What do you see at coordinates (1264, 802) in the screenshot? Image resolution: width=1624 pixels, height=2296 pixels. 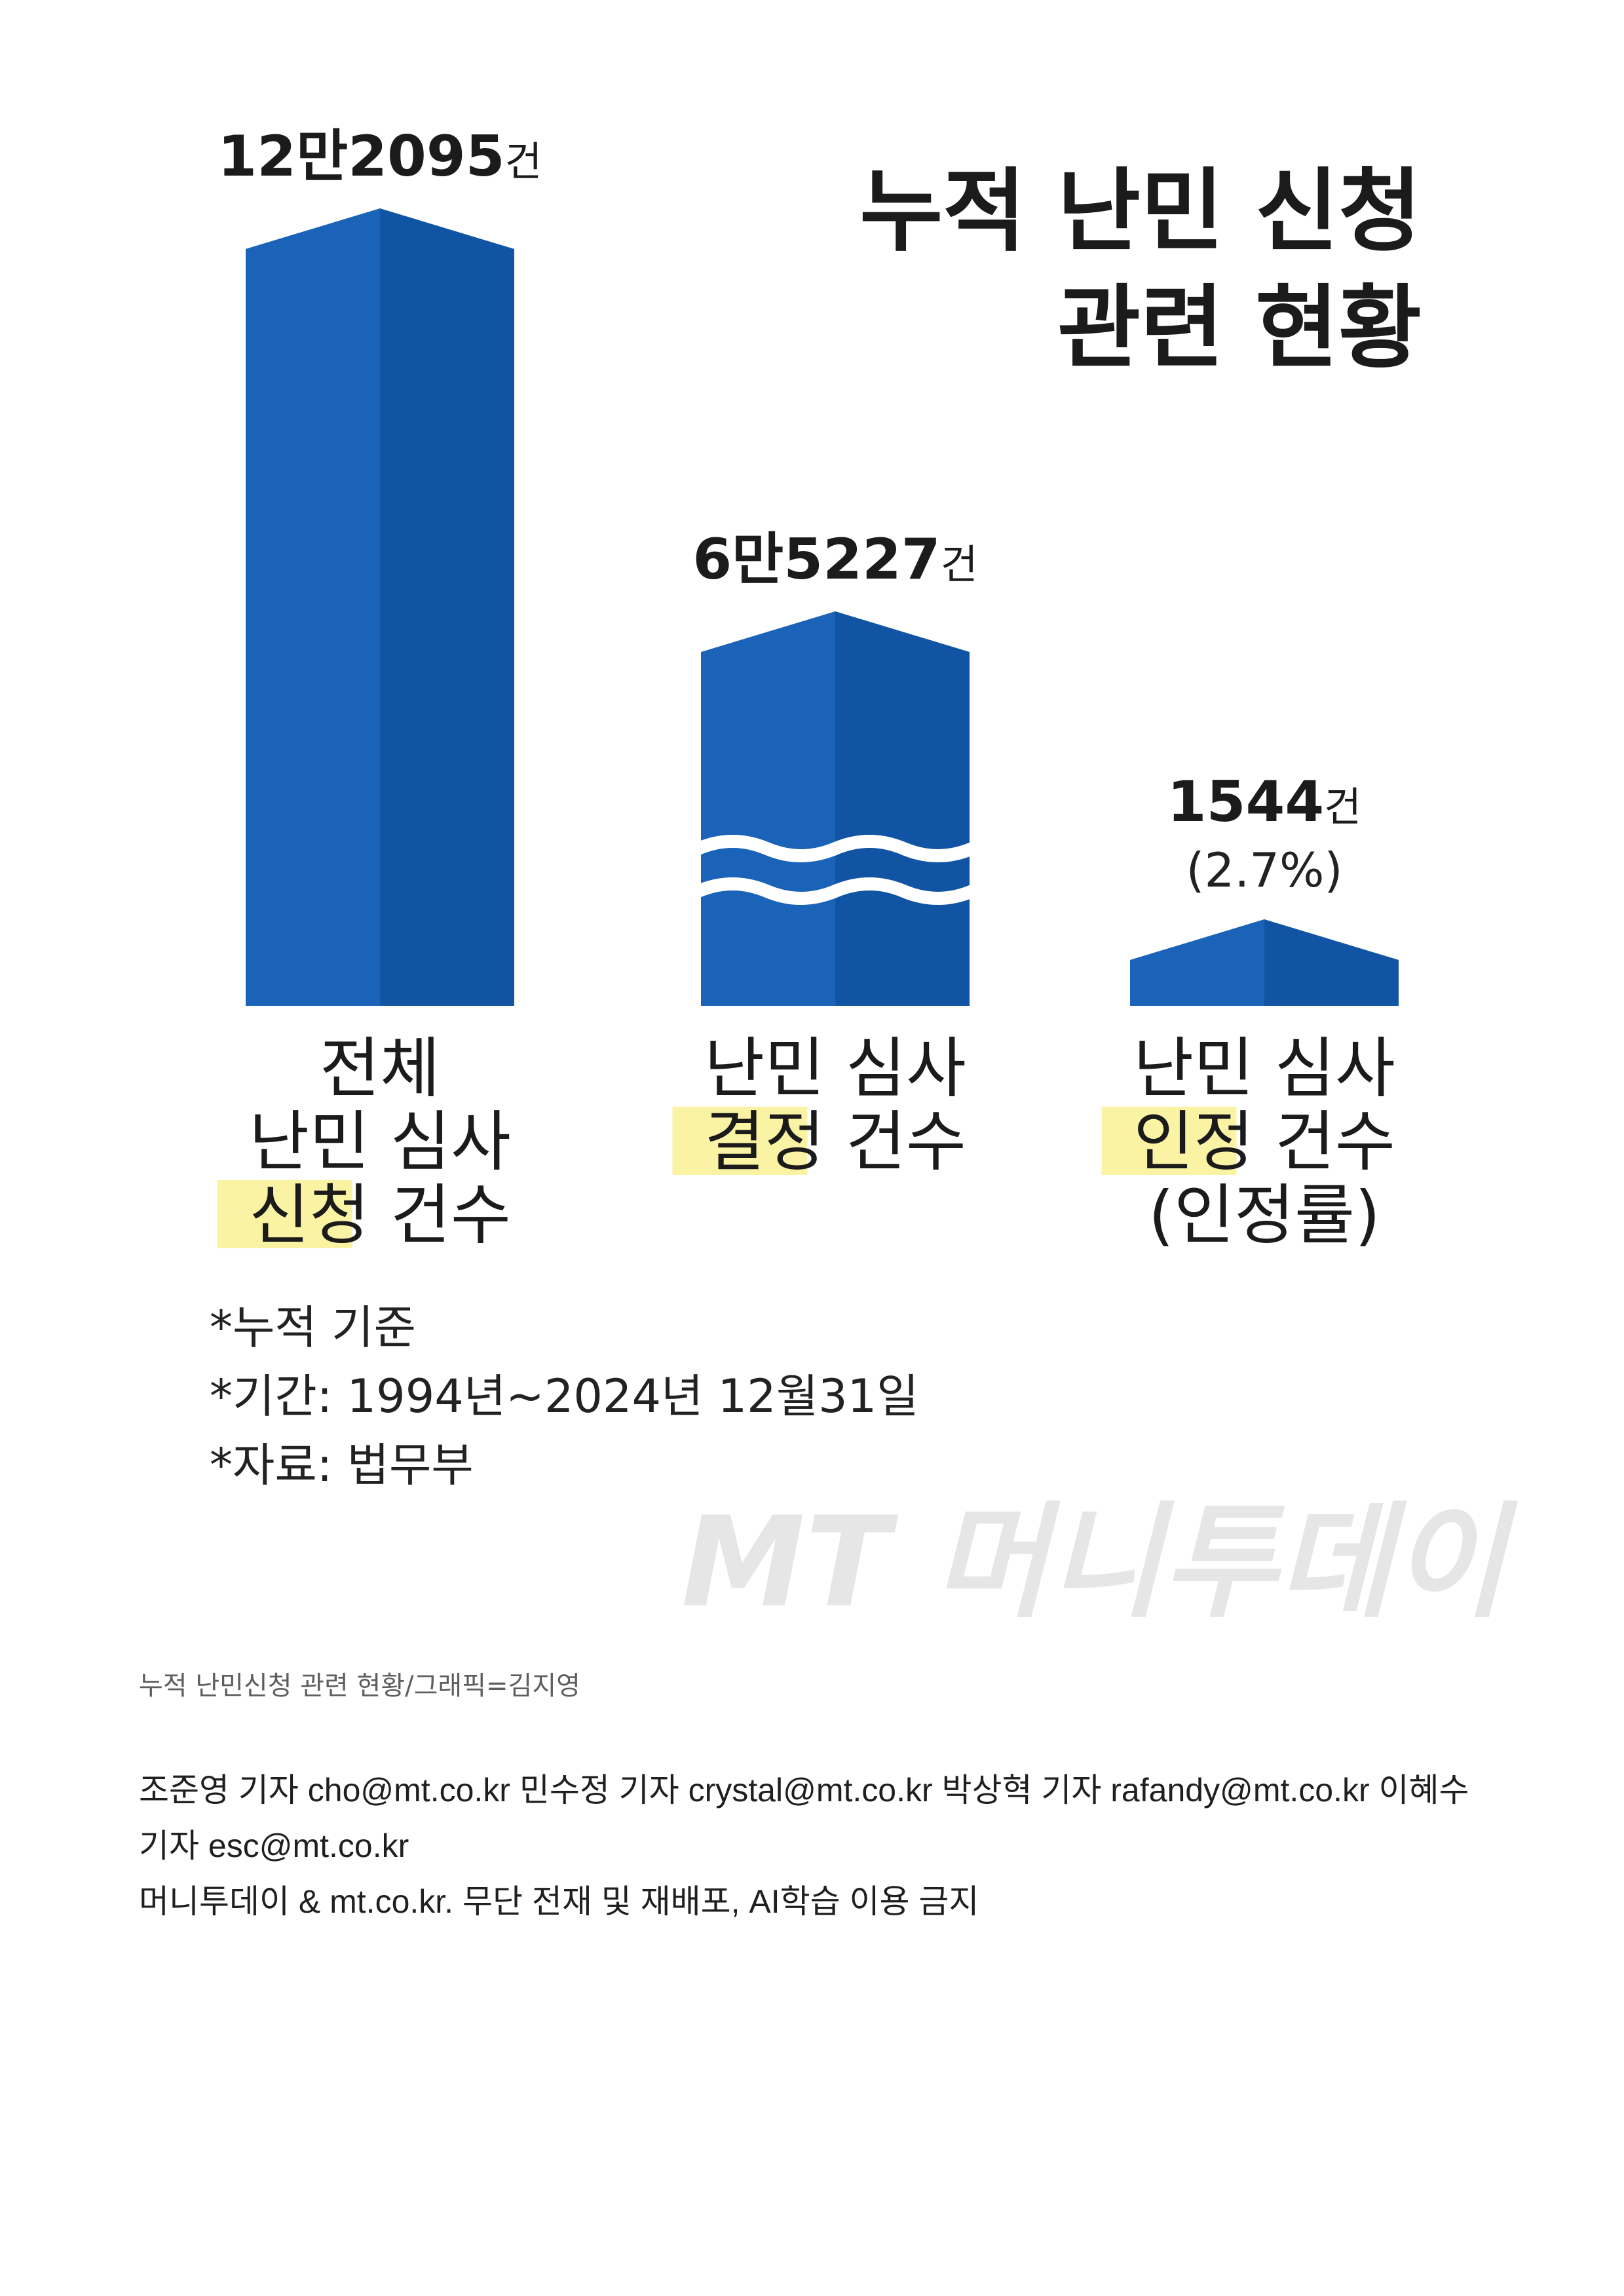 I see `value-label-2: 1544건` at bounding box center [1264, 802].